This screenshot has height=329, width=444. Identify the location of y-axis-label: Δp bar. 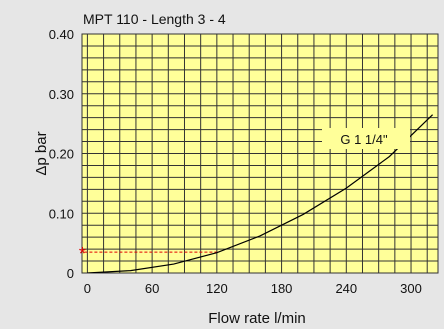
(41, 153).